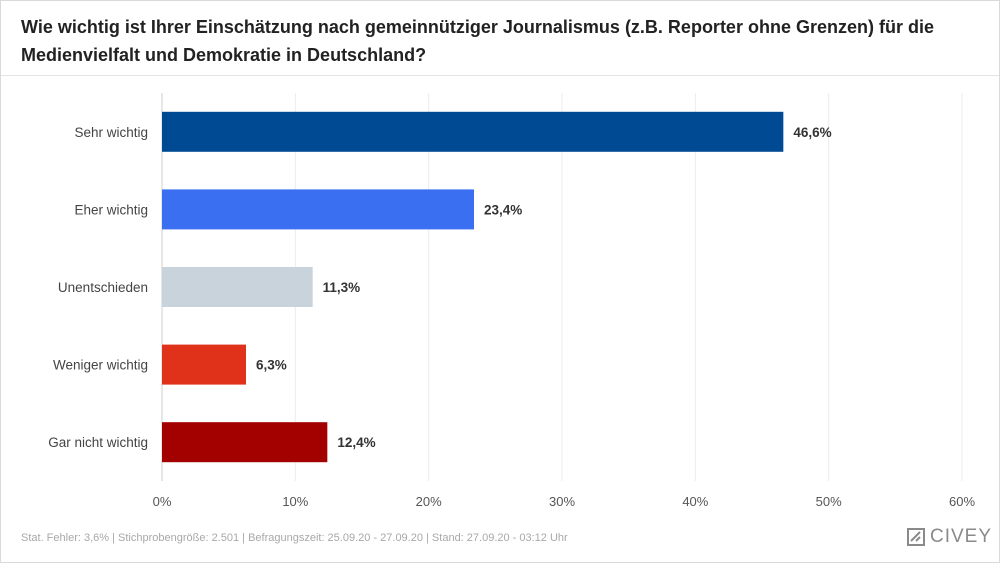  I want to click on data-label: 23,4%, so click(503, 209).